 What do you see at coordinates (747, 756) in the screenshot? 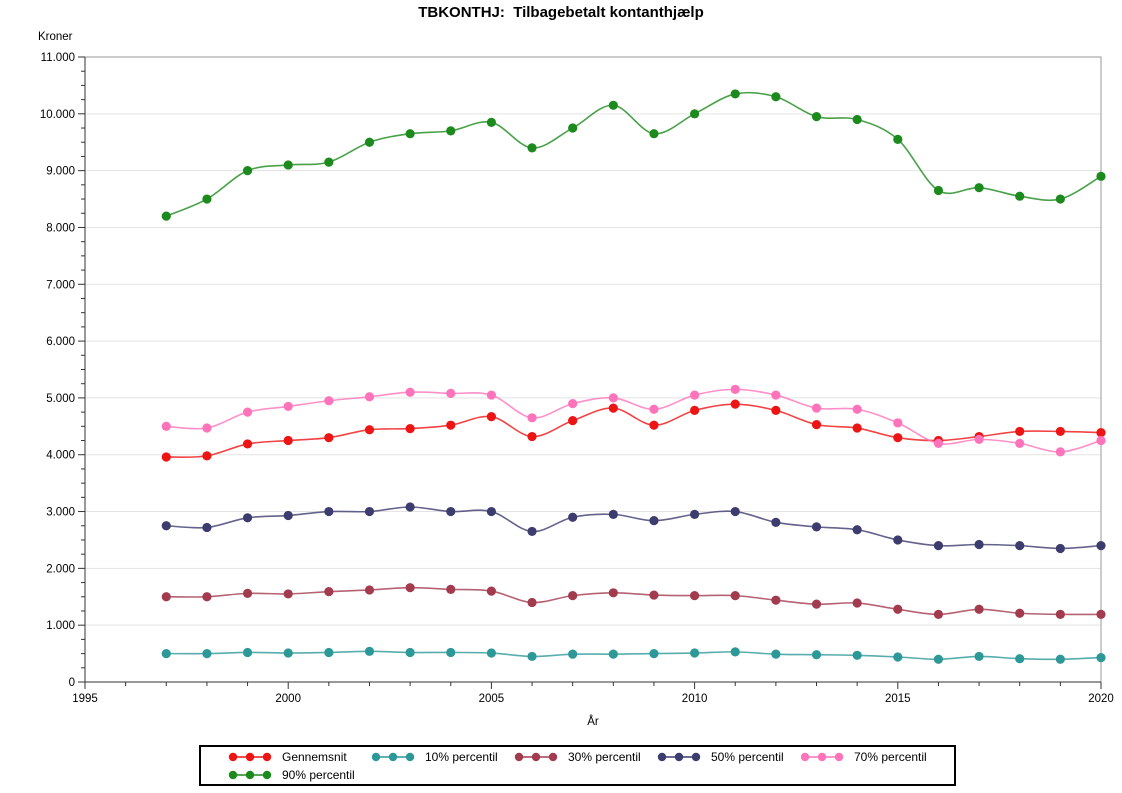
I see `legend-label: 50% percentil` at bounding box center [747, 756].